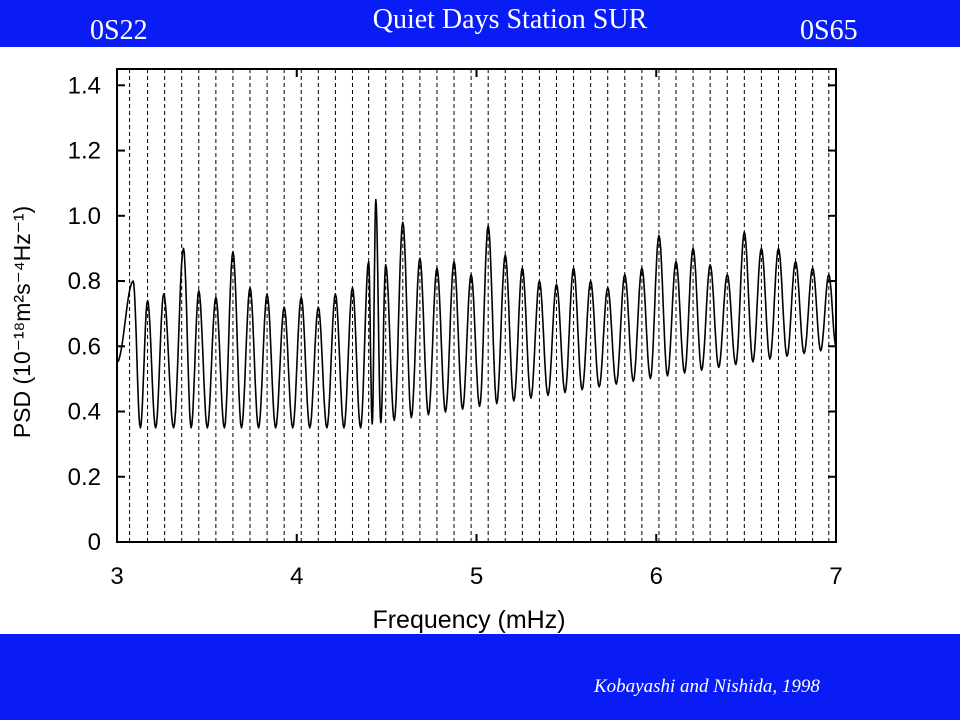 The image size is (960, 720). Describe the element at coordinates (84, 477) in the screenshot. I see `y-tick-label: 0.2` at that location.